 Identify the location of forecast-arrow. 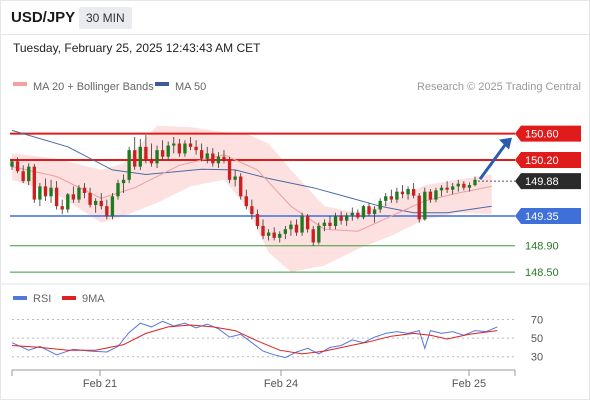
(495, 159).